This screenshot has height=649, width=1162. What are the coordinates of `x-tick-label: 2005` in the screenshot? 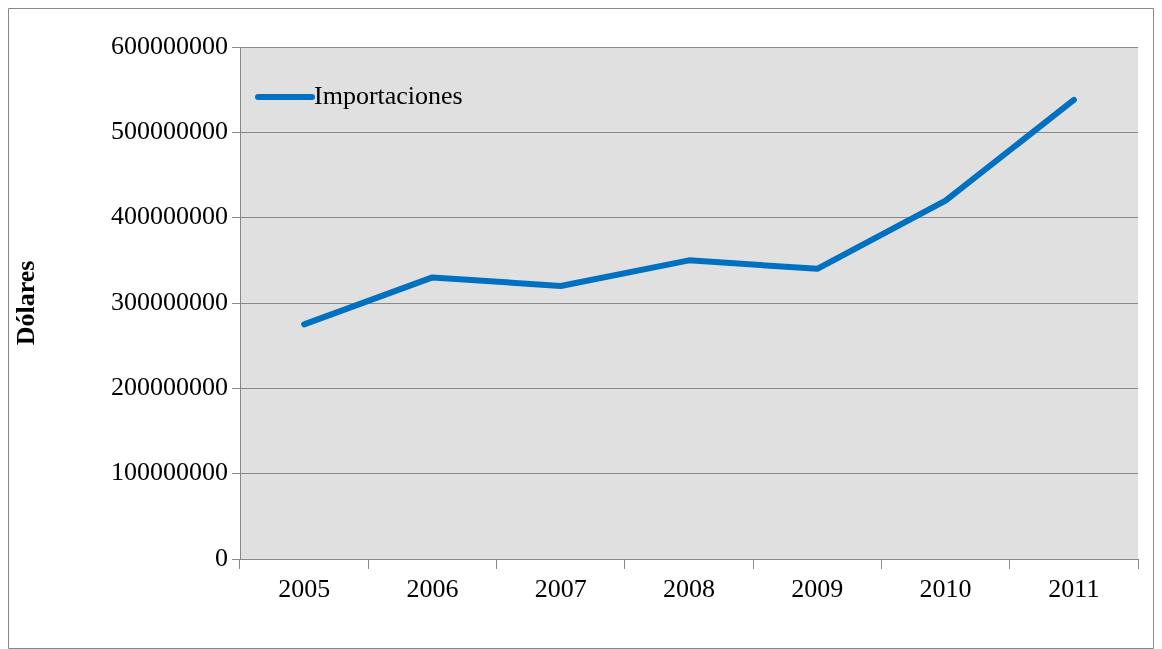 It's located at (304, 589).